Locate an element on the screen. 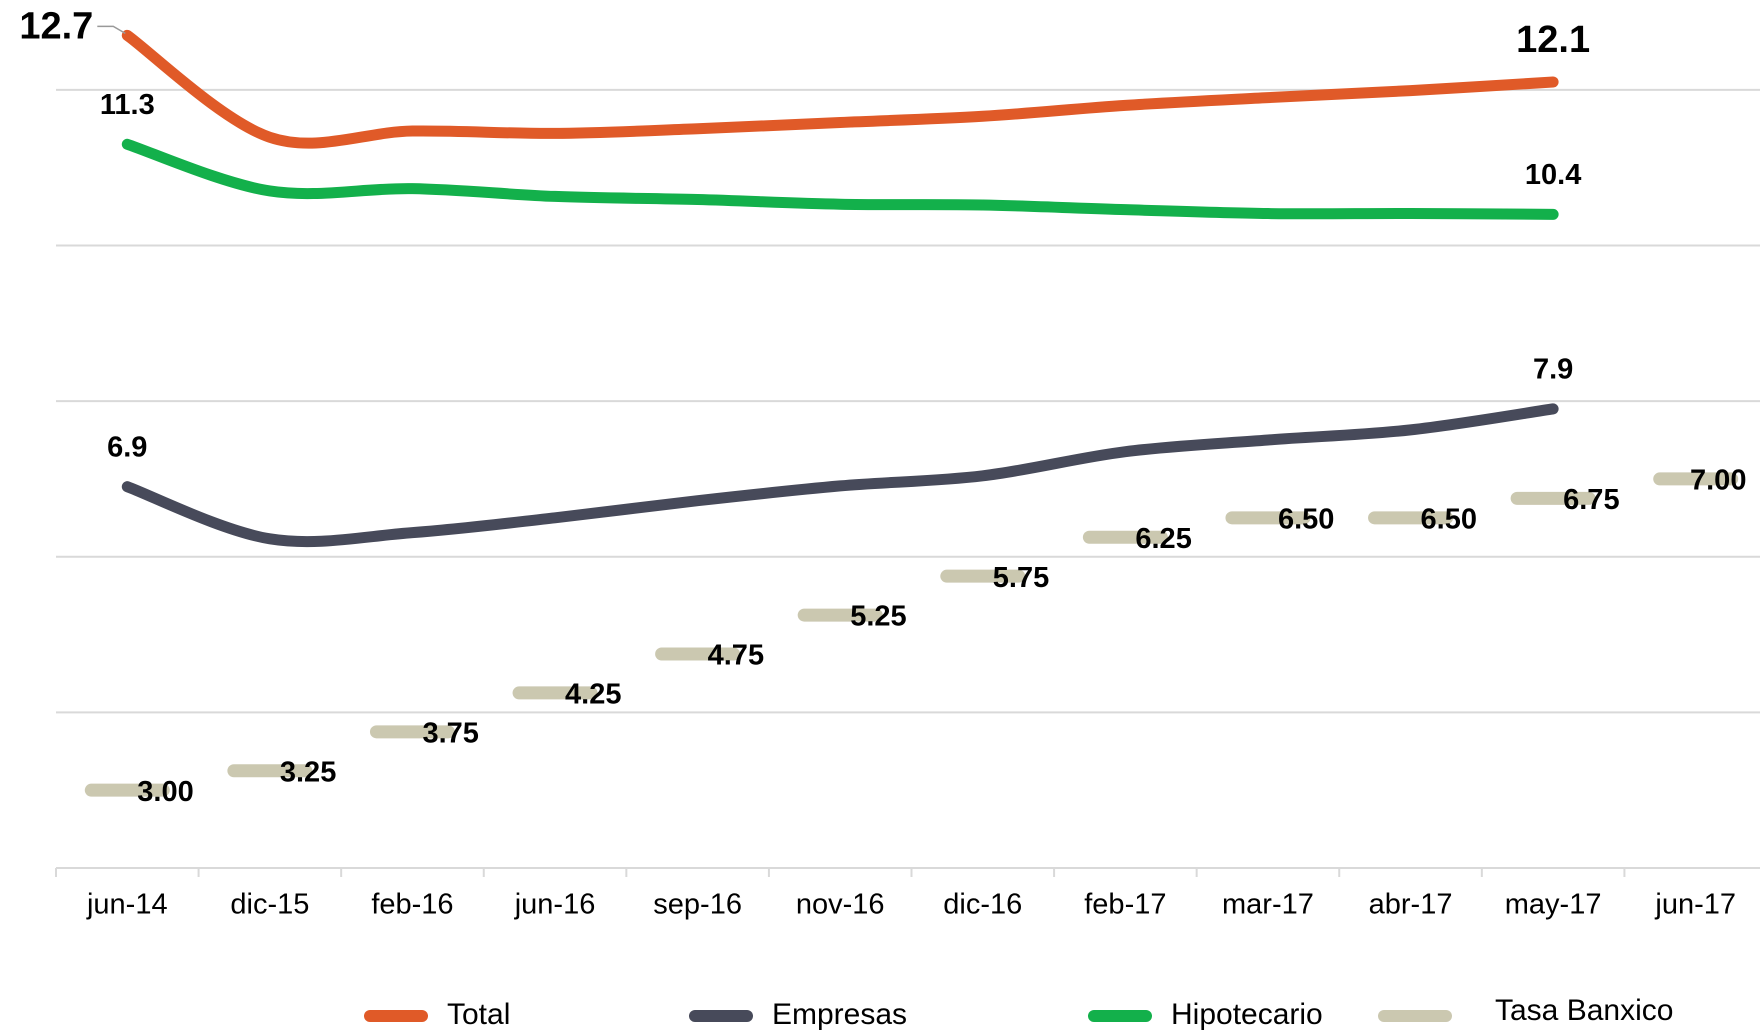 The image size is (1760, 1032). x-tick-label: dic-16 is located at coordinates (982, 905).